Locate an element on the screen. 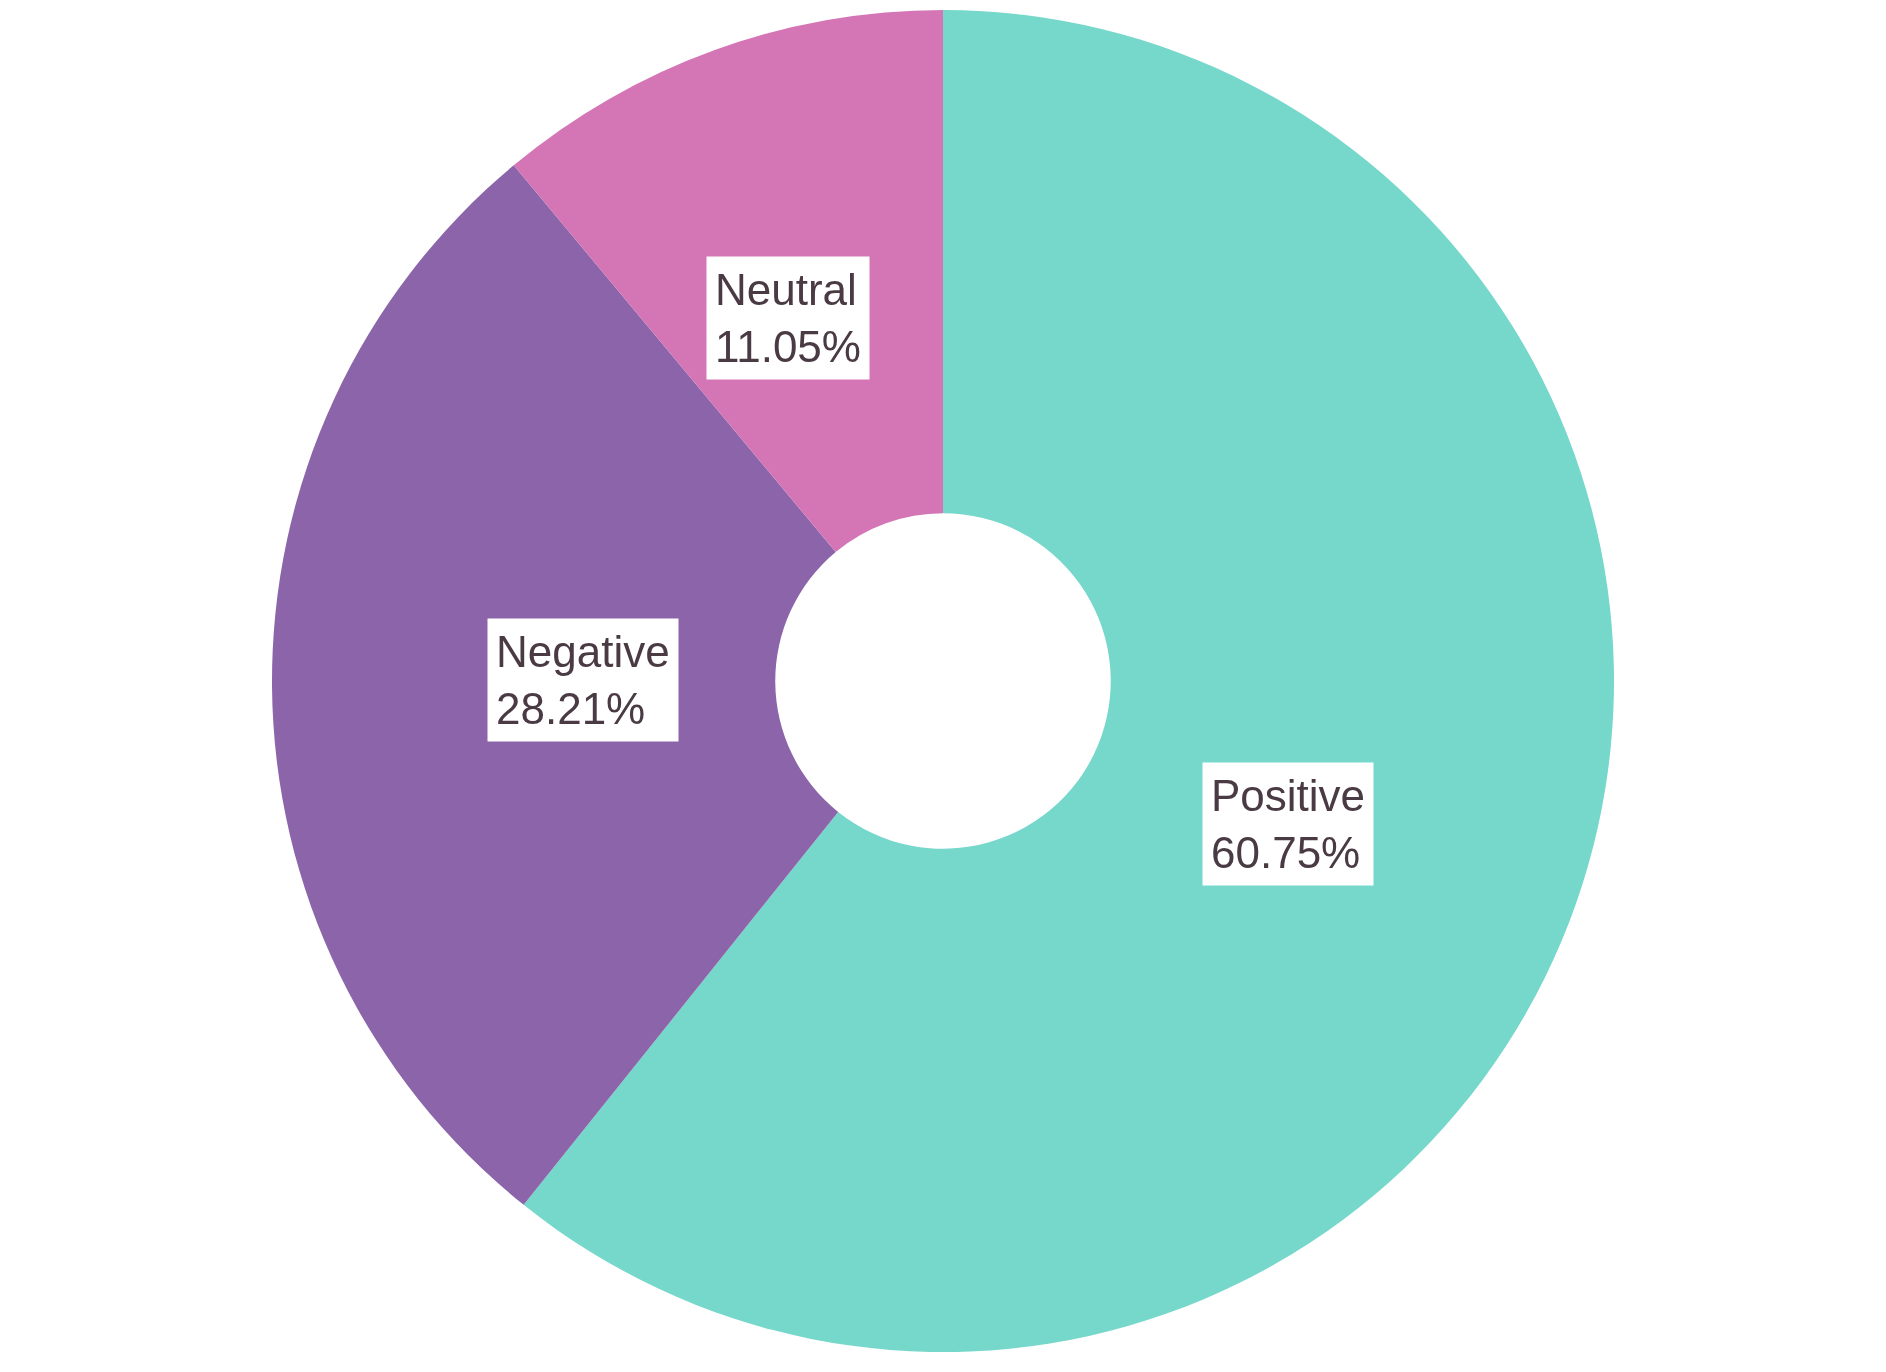 The image size is (1886, 1372). slice-label: Neutral is located at coordinates (786, 289).